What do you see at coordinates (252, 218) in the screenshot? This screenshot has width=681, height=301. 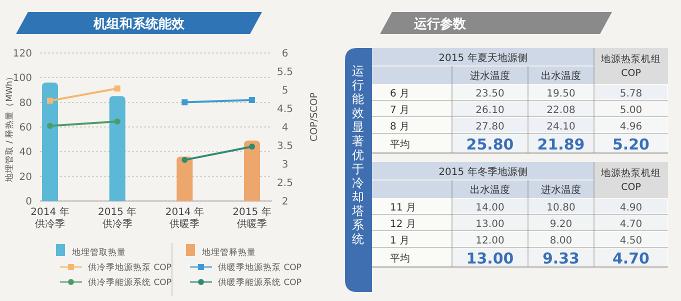 I see `x-tick-label: 2015 年供暖季` at bounding box center [252, 218].